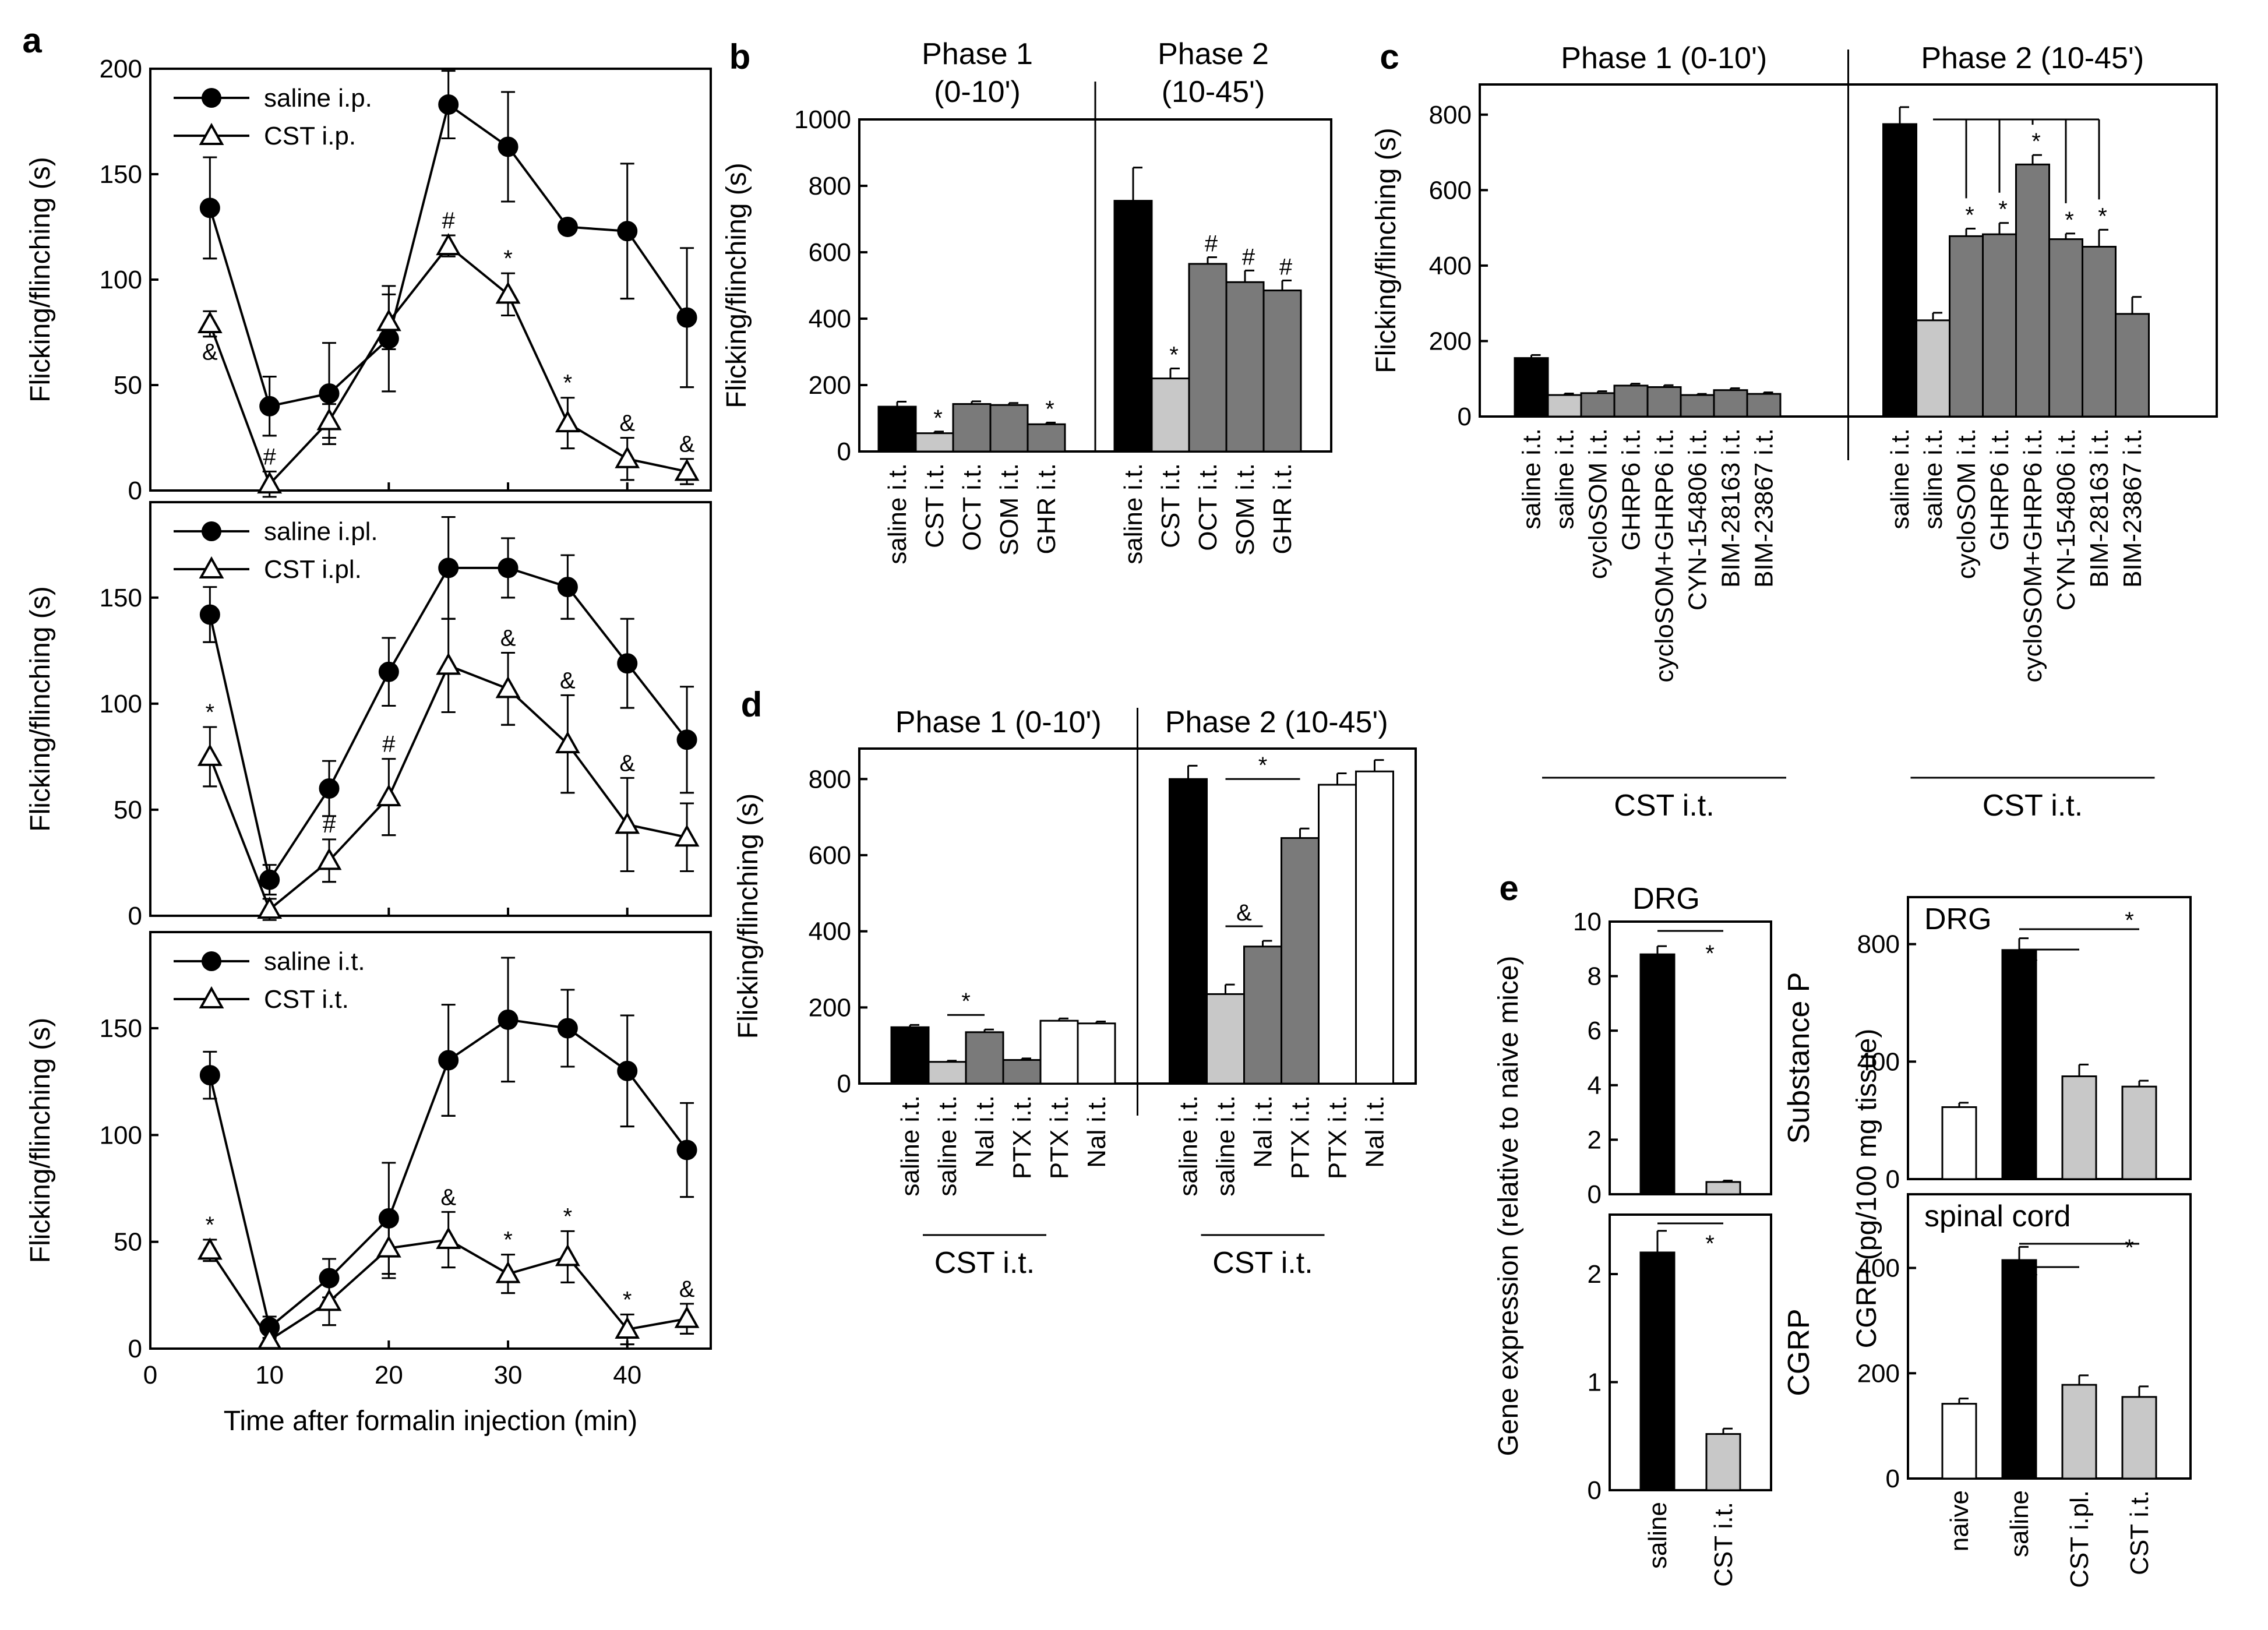  I want to click on e-y-tick-label: 6, so click(1595, 1031).